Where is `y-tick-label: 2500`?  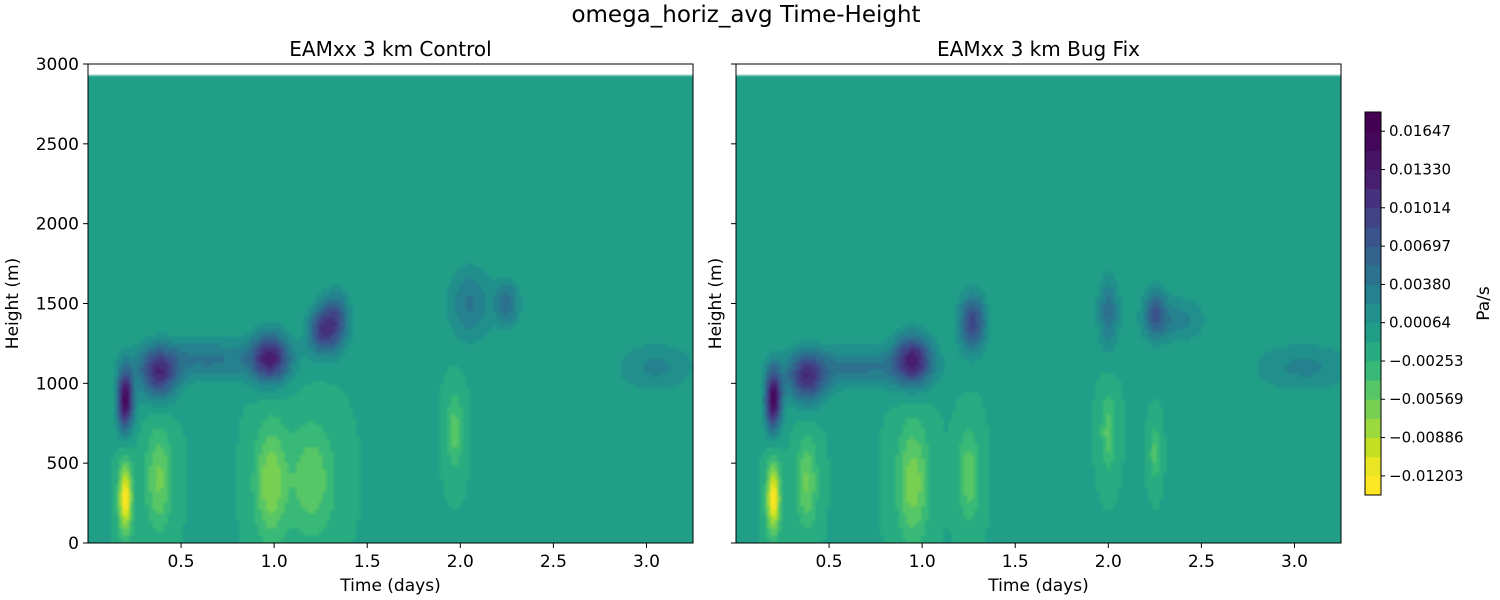 y-tick-label: 2500 is located at coordinates (57, 145).